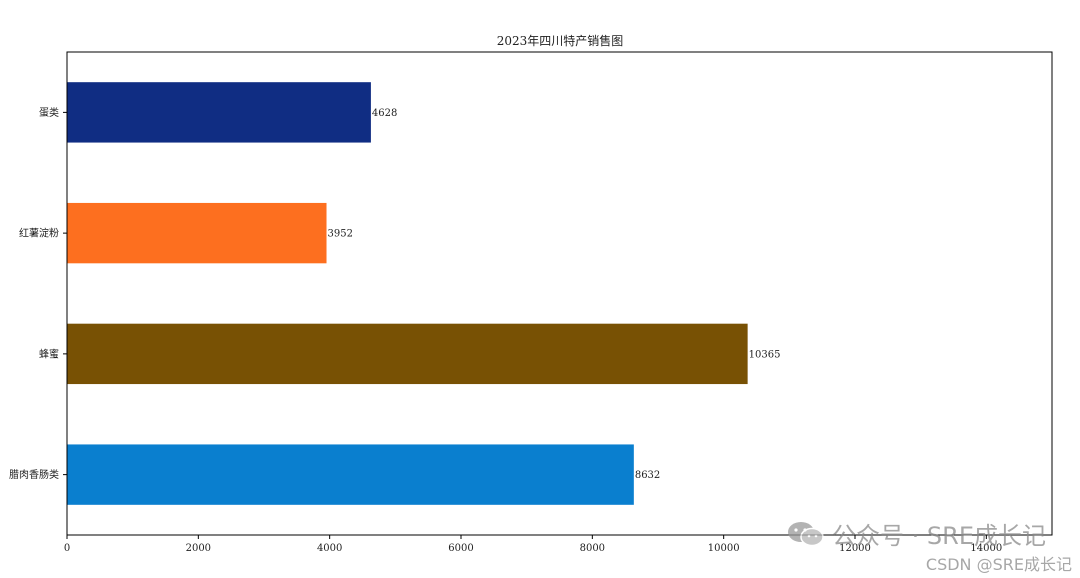 This screenshot has width=1080, height=578. What do you see at coordinates (67, 548) in the screenshot?
I see `x-tick-label: 0` at bounding box center [67, 548].